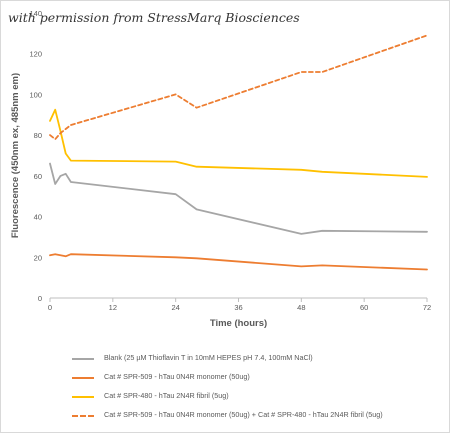 Image resolution: width=450 pixels, height=433 pixels. I want to click on y-tick-label: 0, so click(40, 298).